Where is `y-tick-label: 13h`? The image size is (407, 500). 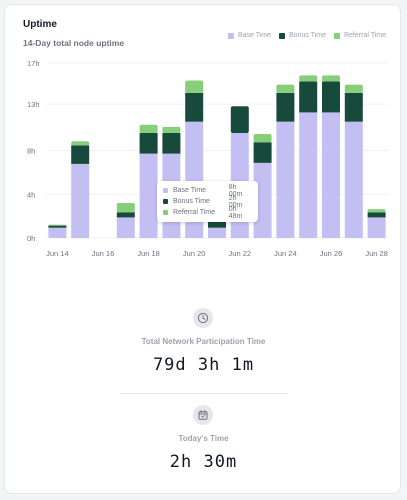 y-tick-label: 13h is located at coordinates (33, 104).